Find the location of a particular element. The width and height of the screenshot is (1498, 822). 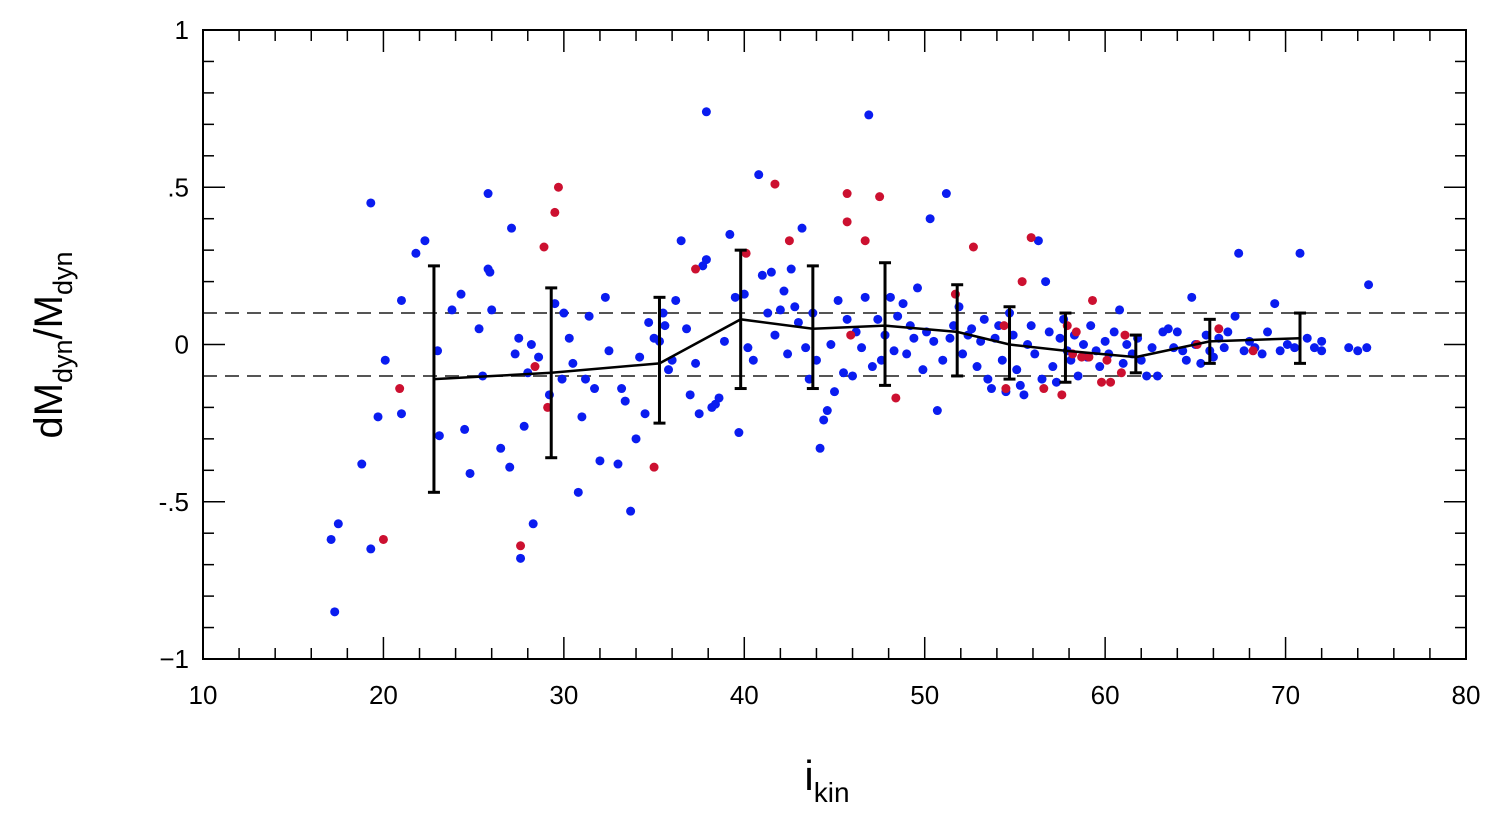

x-tick-label: 70 is located at coordinates (1285, 695).